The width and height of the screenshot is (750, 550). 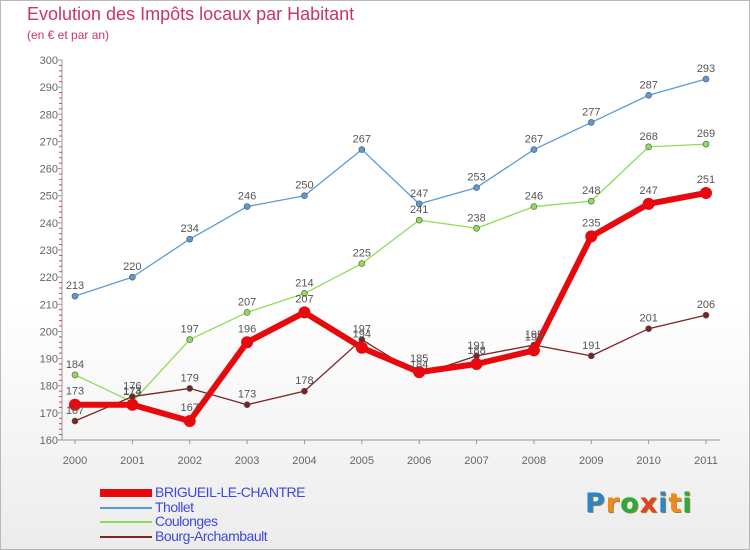 What do you see at coordinates (649, 503) in the screenshot?
I see `logo-letter: x` at bounding box center [649, 503].